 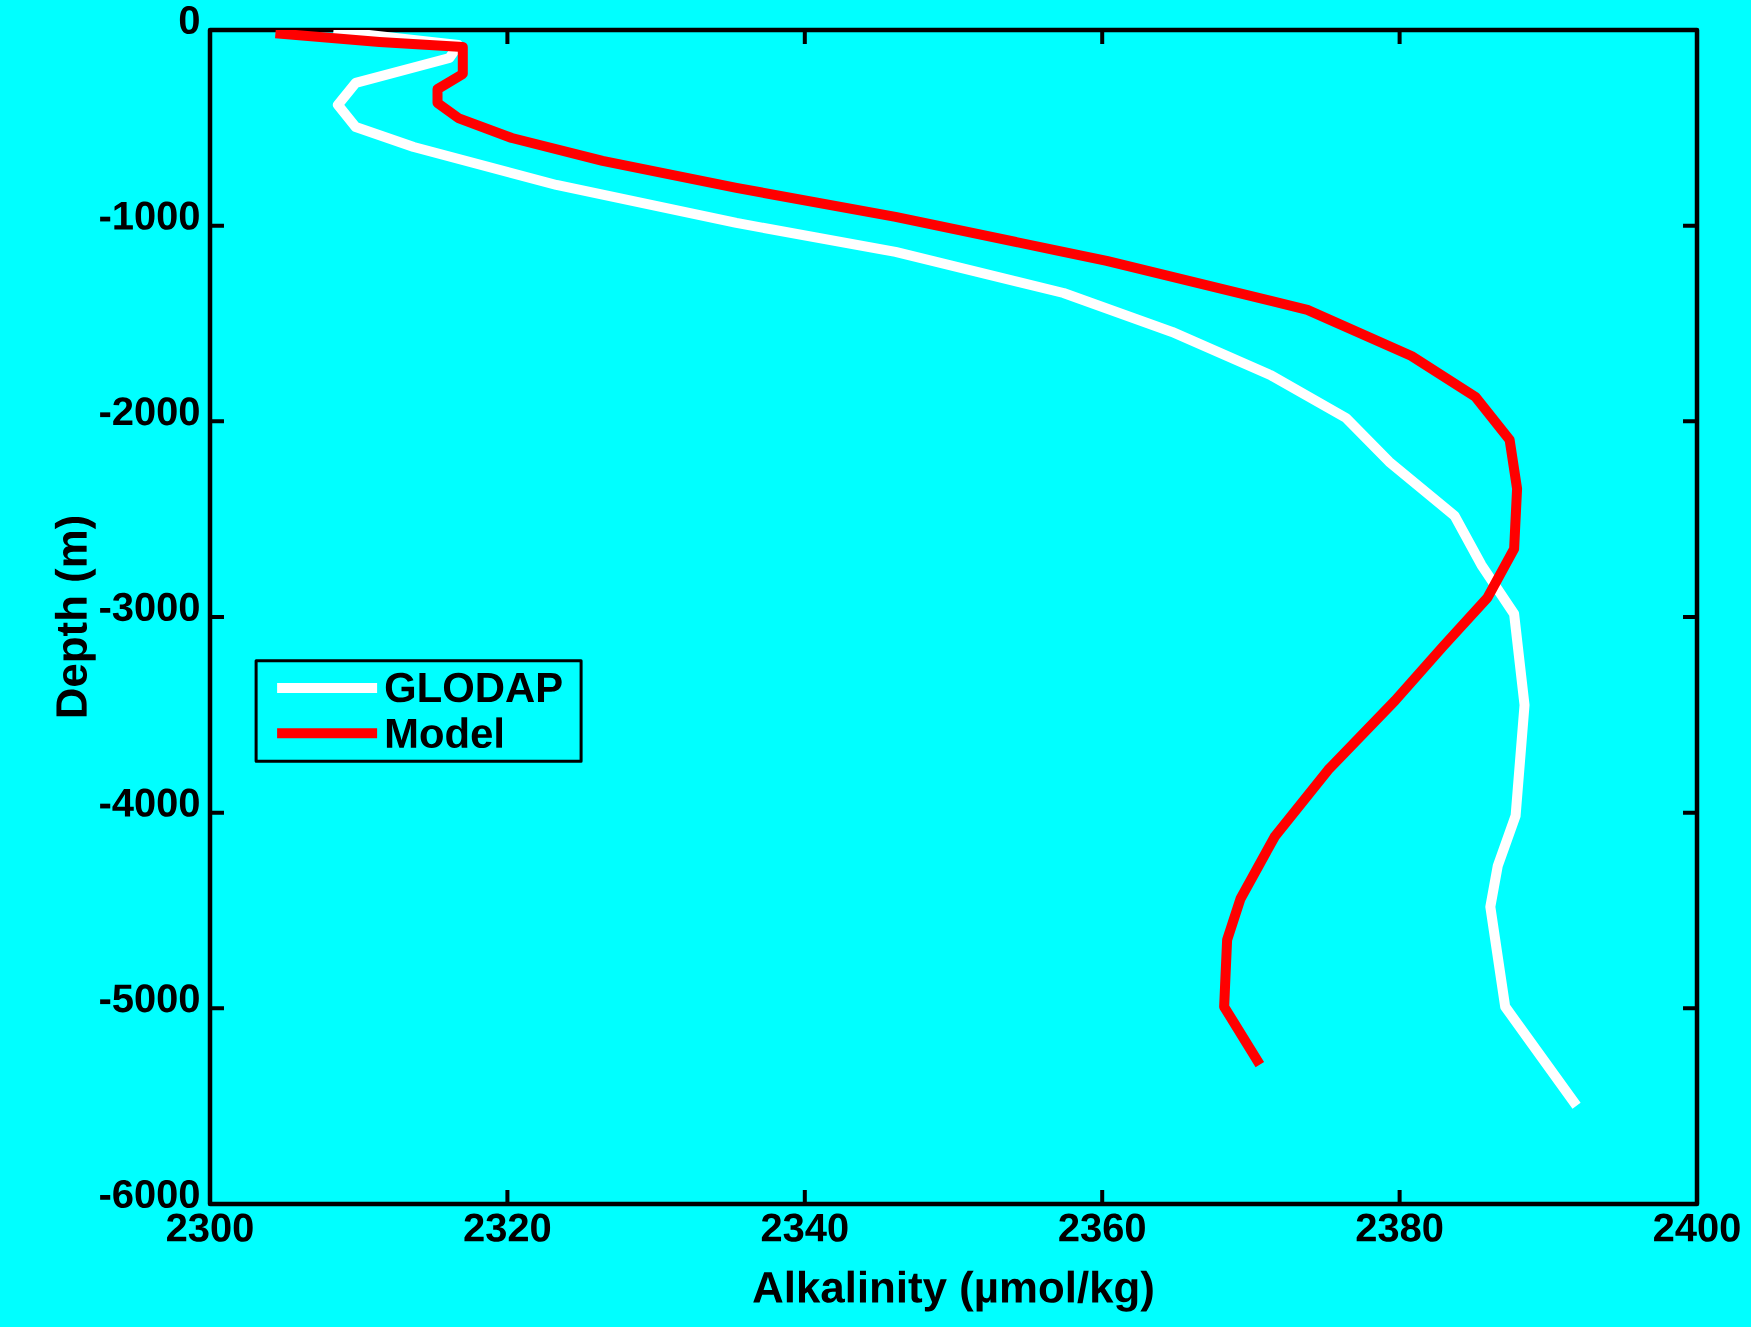 What do you see at coordinates (953, 1291) in the screenshot?
I see `x-axis-title: Alkalinity (µmol/kg)` at bounding box center [953, 1291].